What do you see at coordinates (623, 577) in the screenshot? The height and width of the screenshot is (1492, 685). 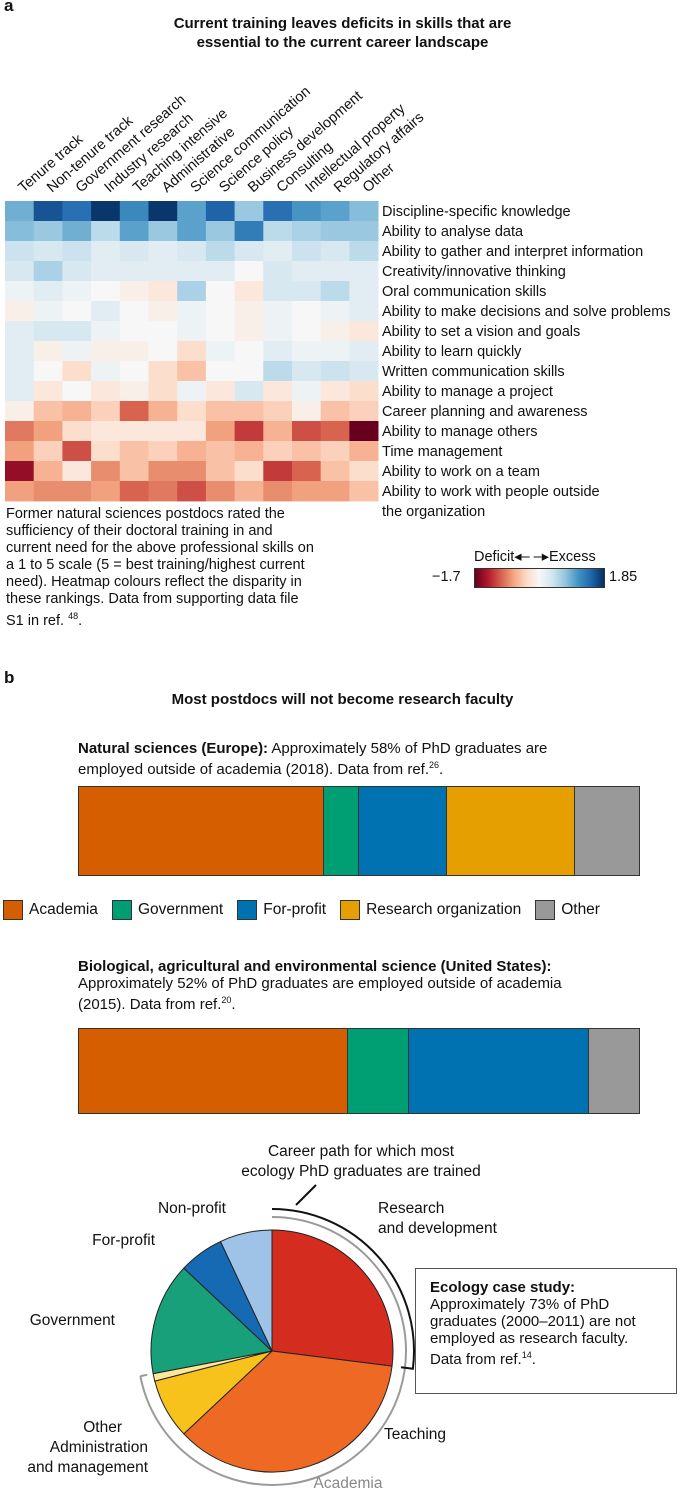 I see `colorbar-max-label: 1.85` at bounding box center [623, 577].